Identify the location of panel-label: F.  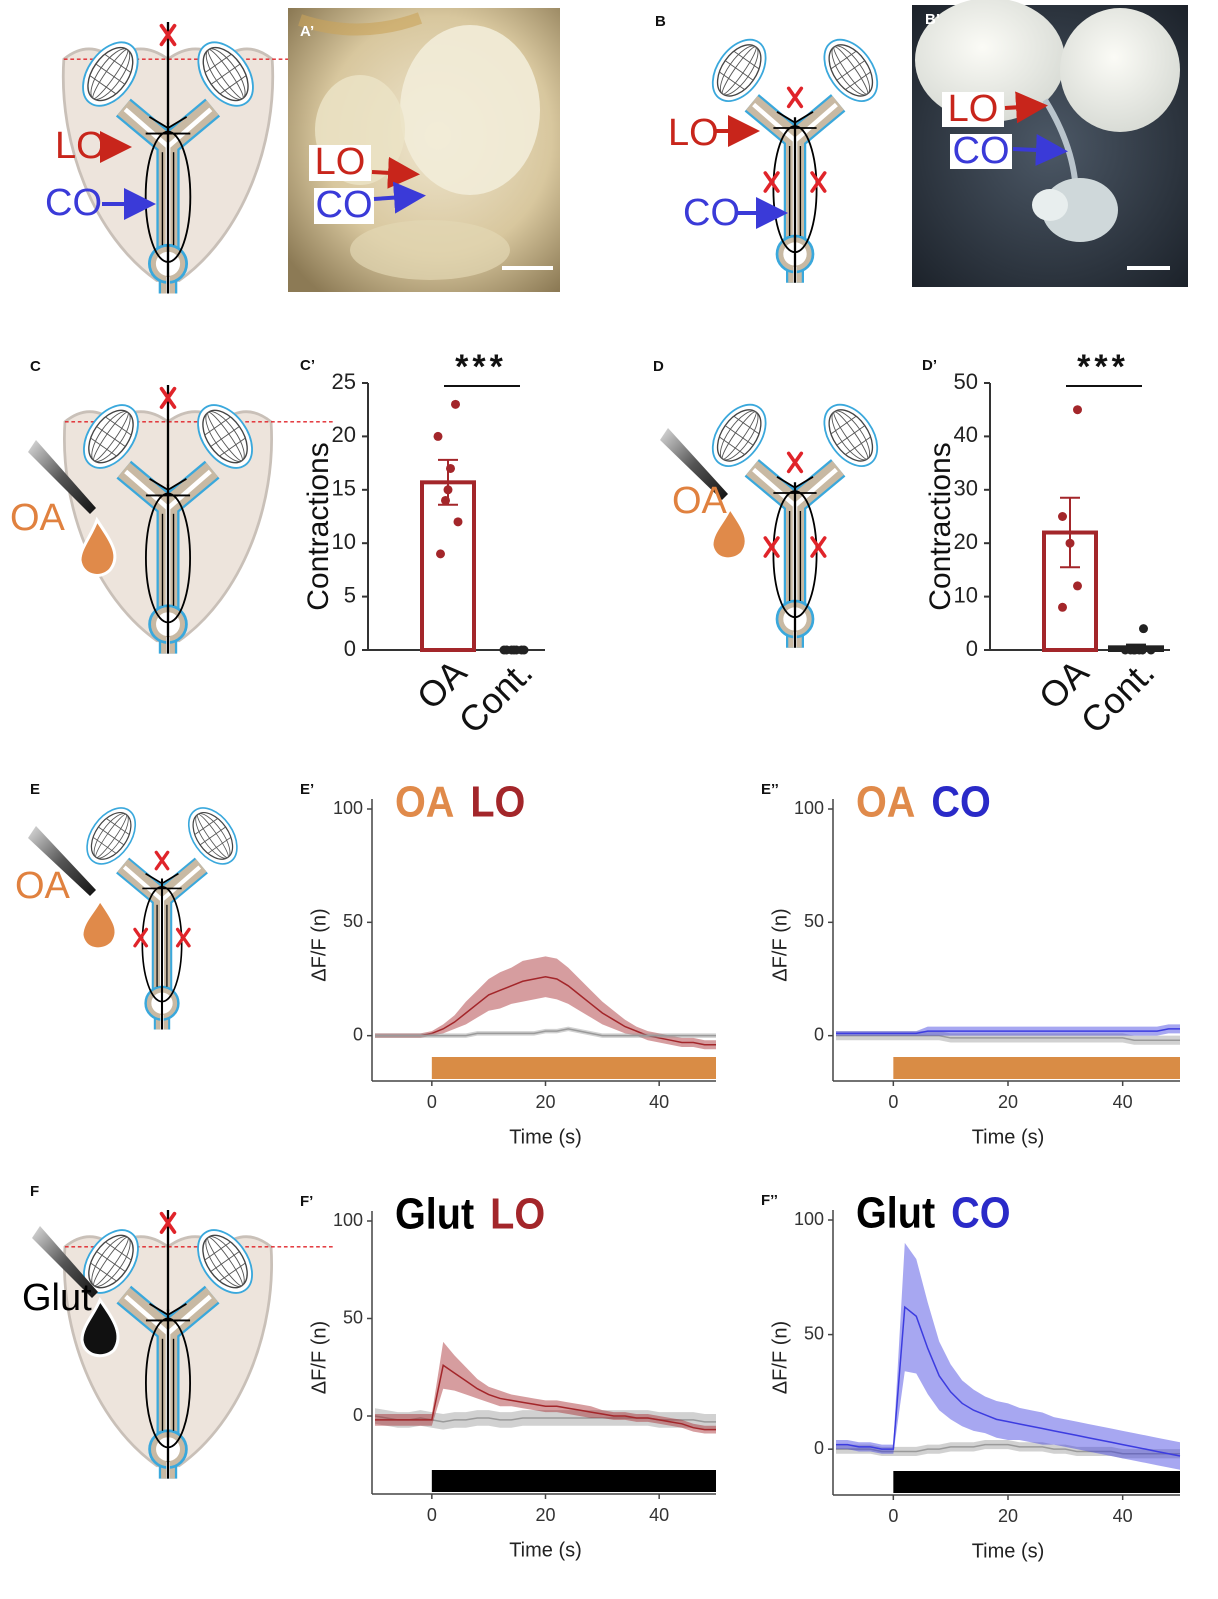
(34, 1191).